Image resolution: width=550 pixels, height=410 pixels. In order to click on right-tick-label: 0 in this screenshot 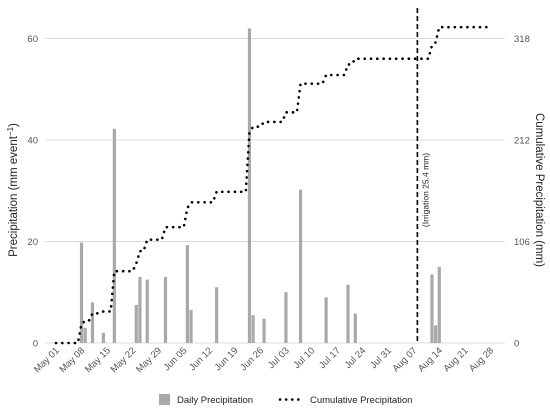, I will do `click(516, 344)`.